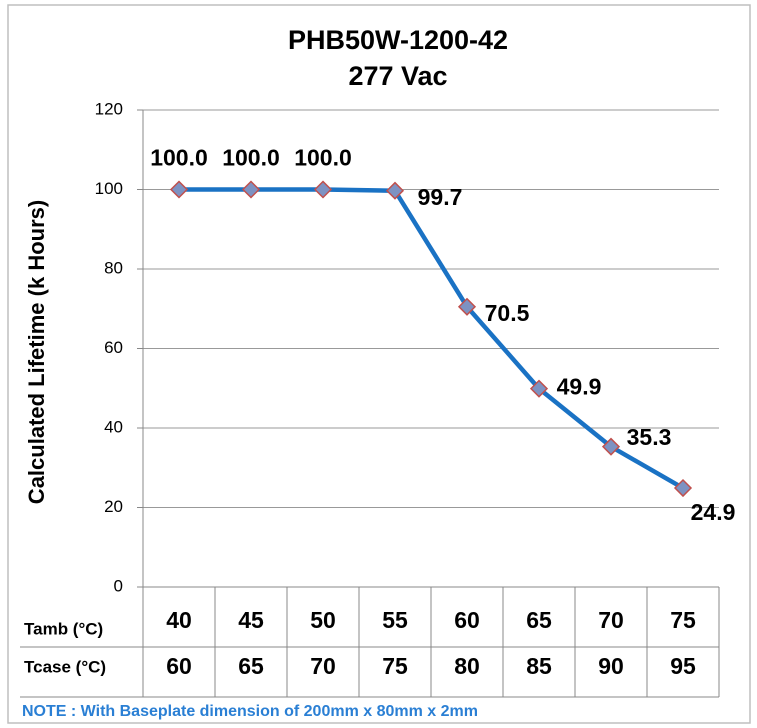 The image size is (757, 728). What do you see at coordinates (398, 40) in the screenshot?
I see `chart-title: PHB50W-1200-42` at bounding box center [398, 40].